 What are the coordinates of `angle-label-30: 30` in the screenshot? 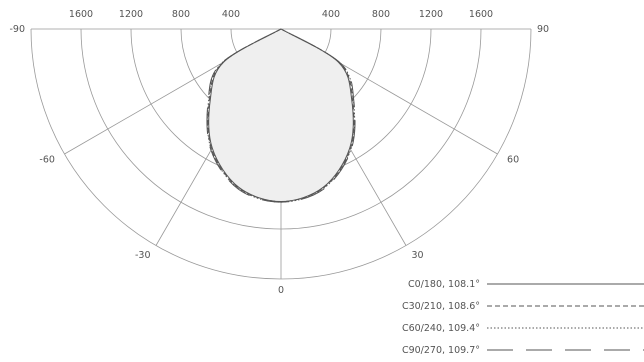 It's located at (418, 255).